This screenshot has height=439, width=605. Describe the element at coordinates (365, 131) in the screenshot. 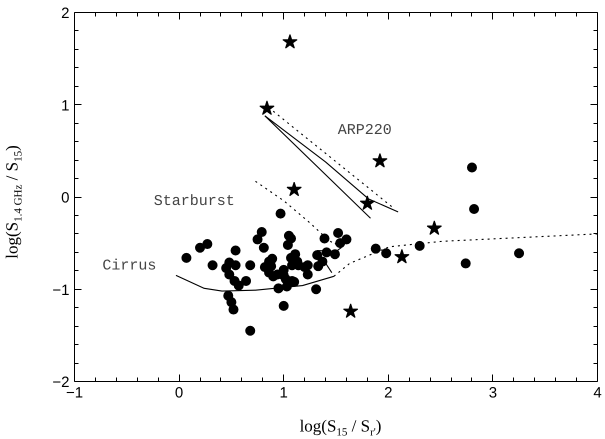

I see `annotation: ARP220` at that location.